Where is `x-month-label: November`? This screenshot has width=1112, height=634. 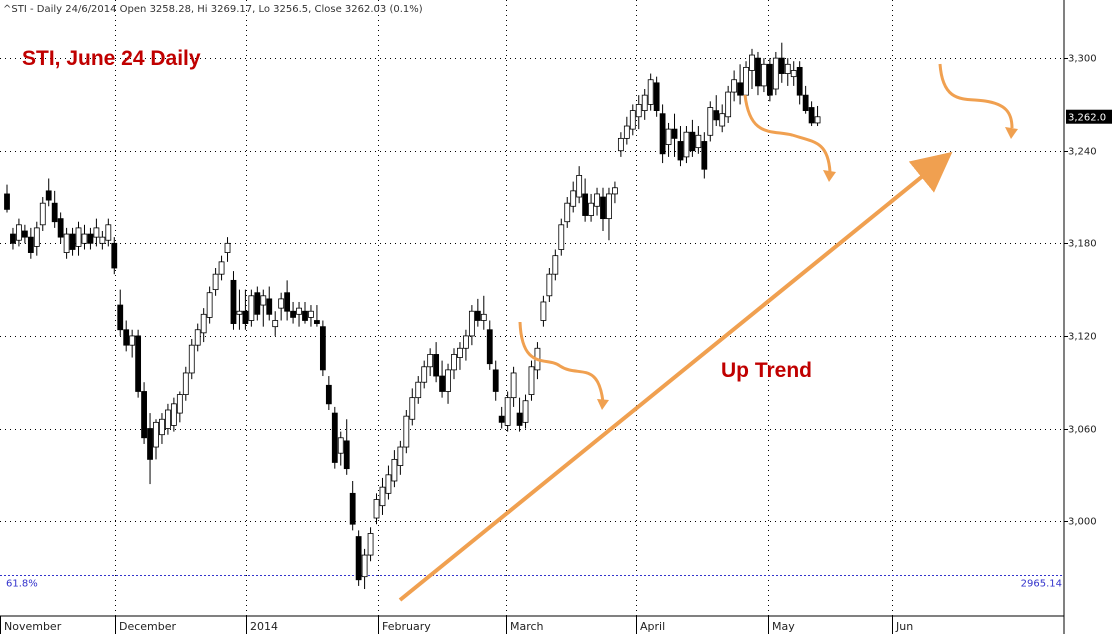
x-month-label: November is located at coordinates (33, 626).